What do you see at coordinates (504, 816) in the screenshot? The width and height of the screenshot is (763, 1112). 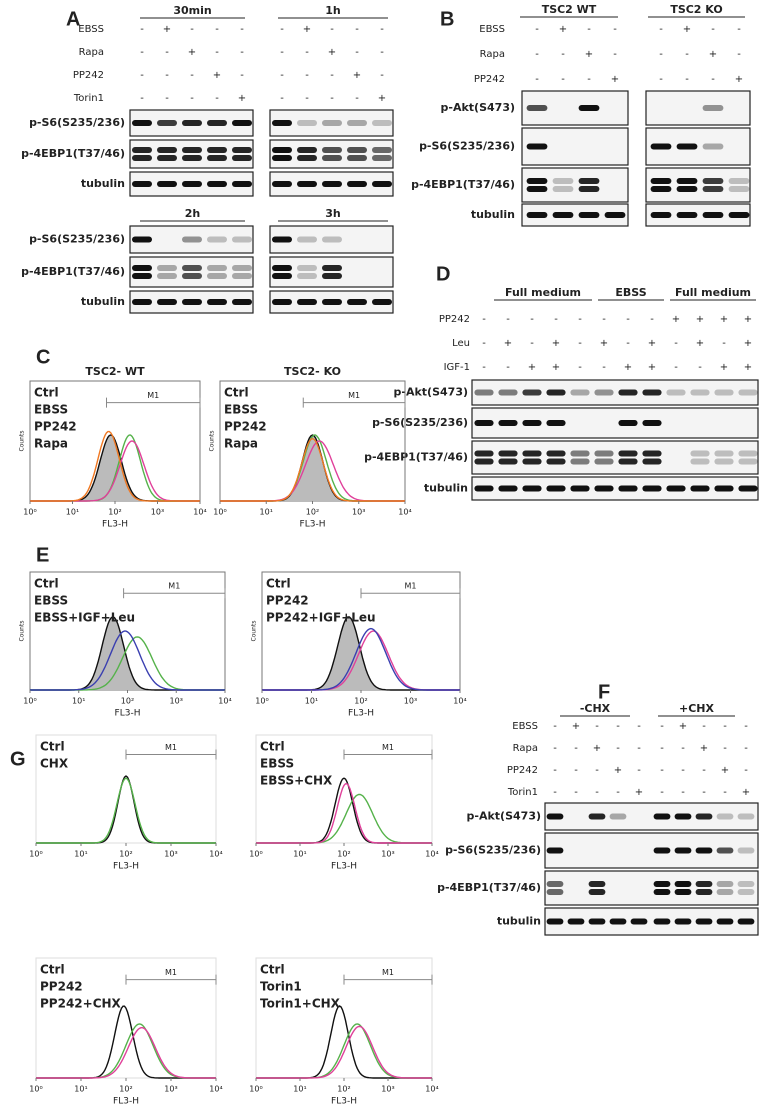 I see `blot-label: p-Akt(S473)` at bounding box center [504, 816].